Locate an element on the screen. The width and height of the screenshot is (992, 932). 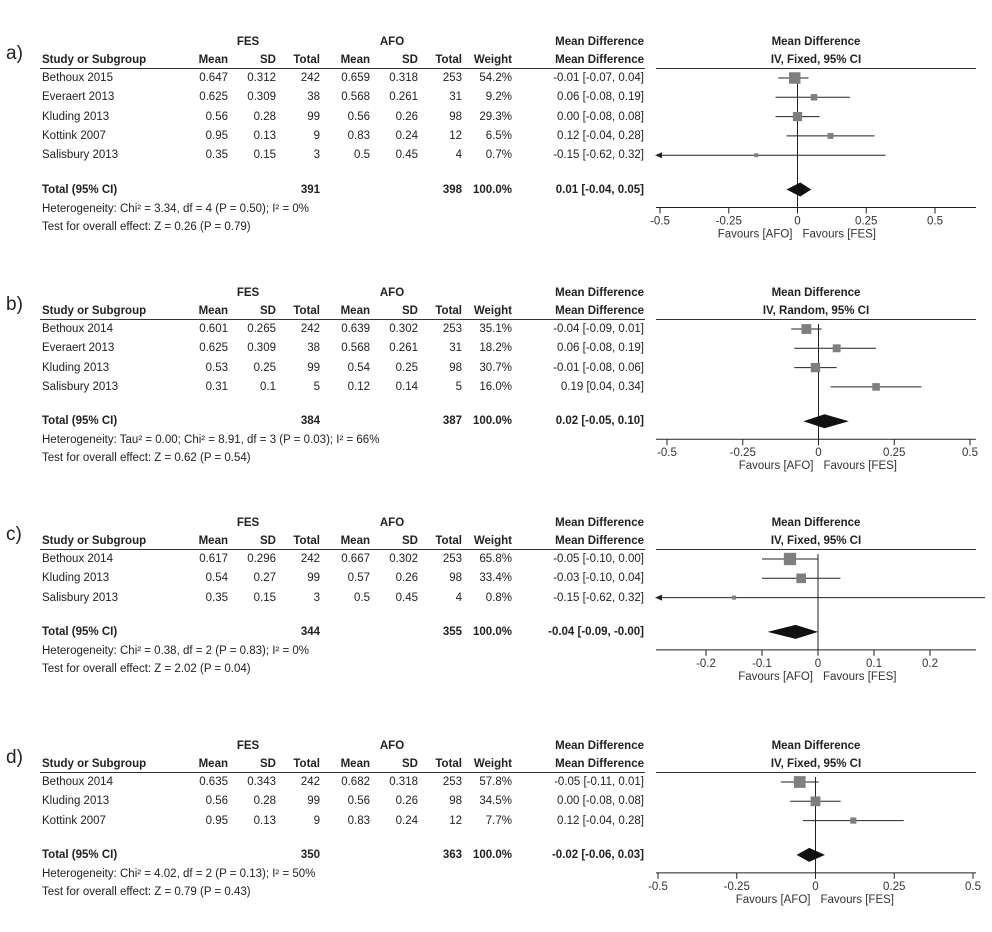
study-weight: 6.5% is located at coordinates (498, 135).